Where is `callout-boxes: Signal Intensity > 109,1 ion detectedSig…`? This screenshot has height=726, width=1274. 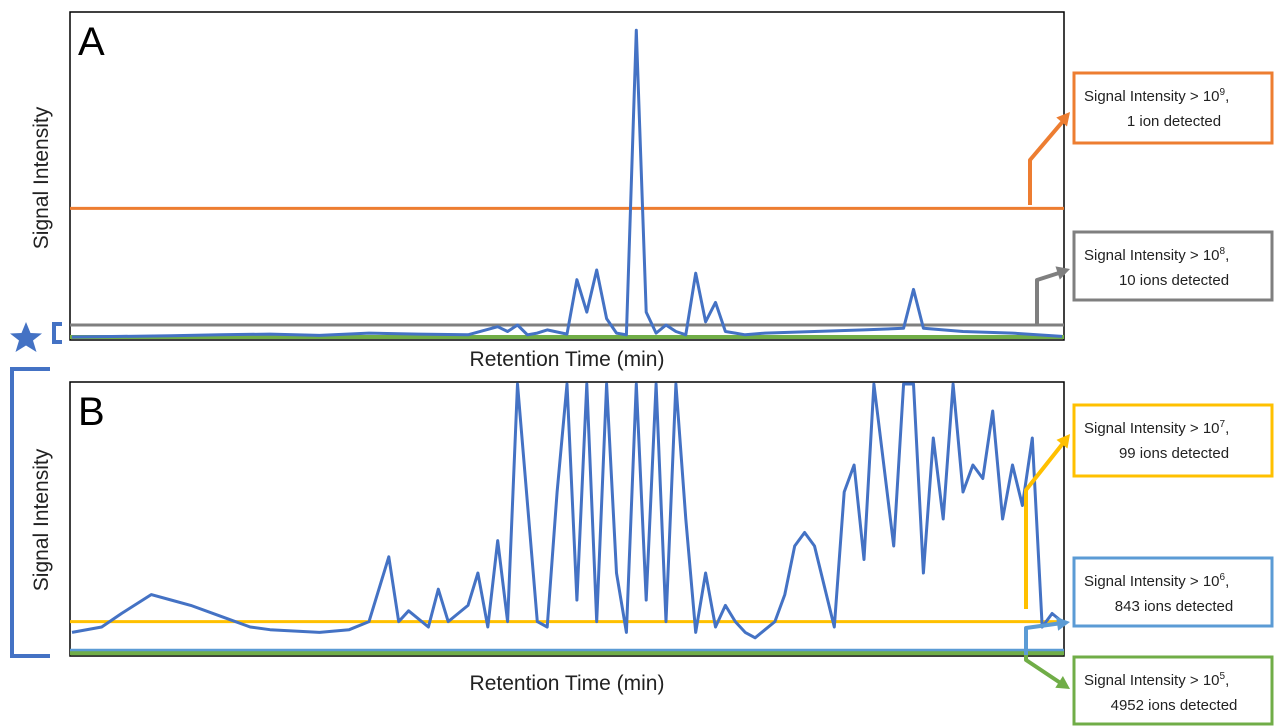 callout-boxes: Signal Intensity > 109,1 ion detectedSig… is located at coordinates (1173, 398).